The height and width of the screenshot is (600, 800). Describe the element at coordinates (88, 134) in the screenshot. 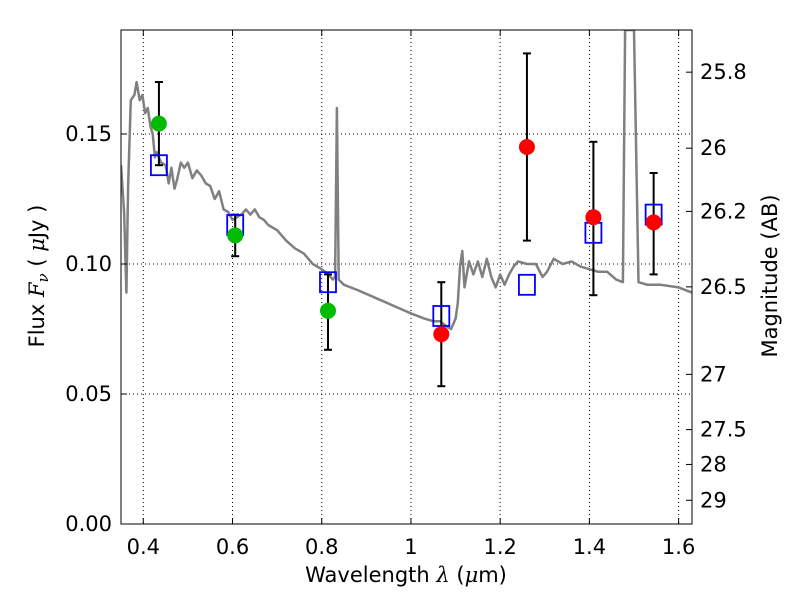

I see `y-tick-label: 0.15` at that location.